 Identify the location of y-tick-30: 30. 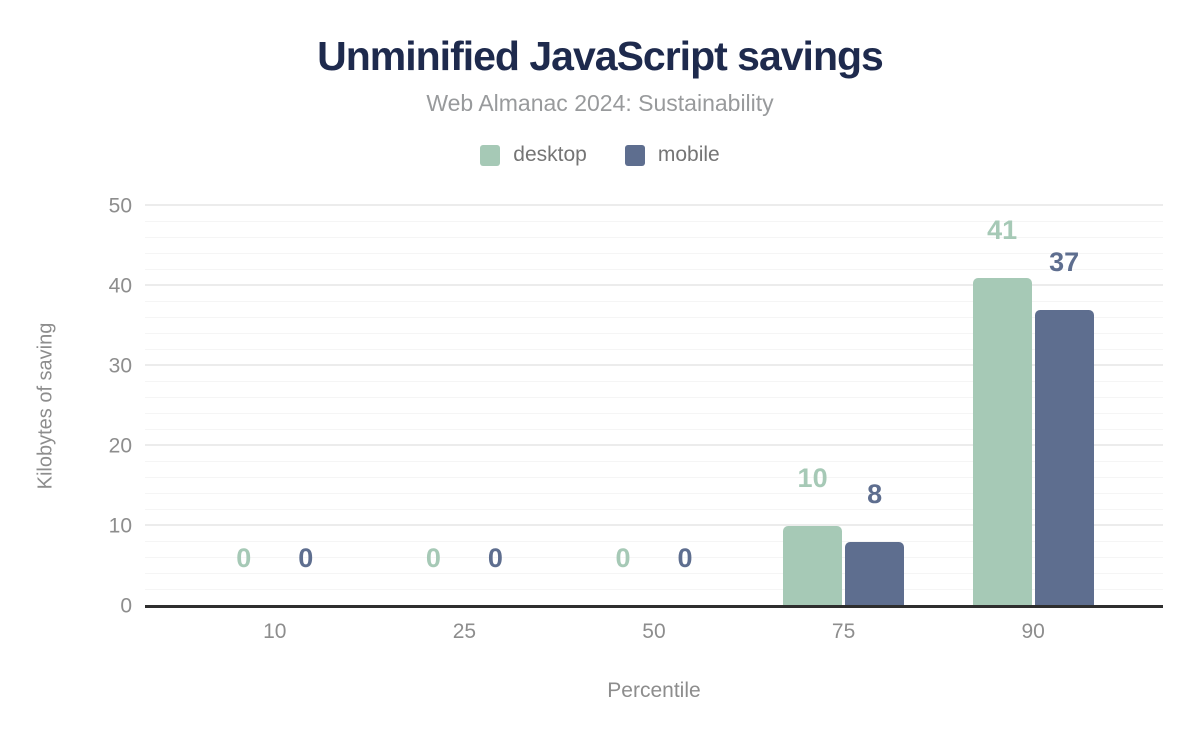
(120, 366).